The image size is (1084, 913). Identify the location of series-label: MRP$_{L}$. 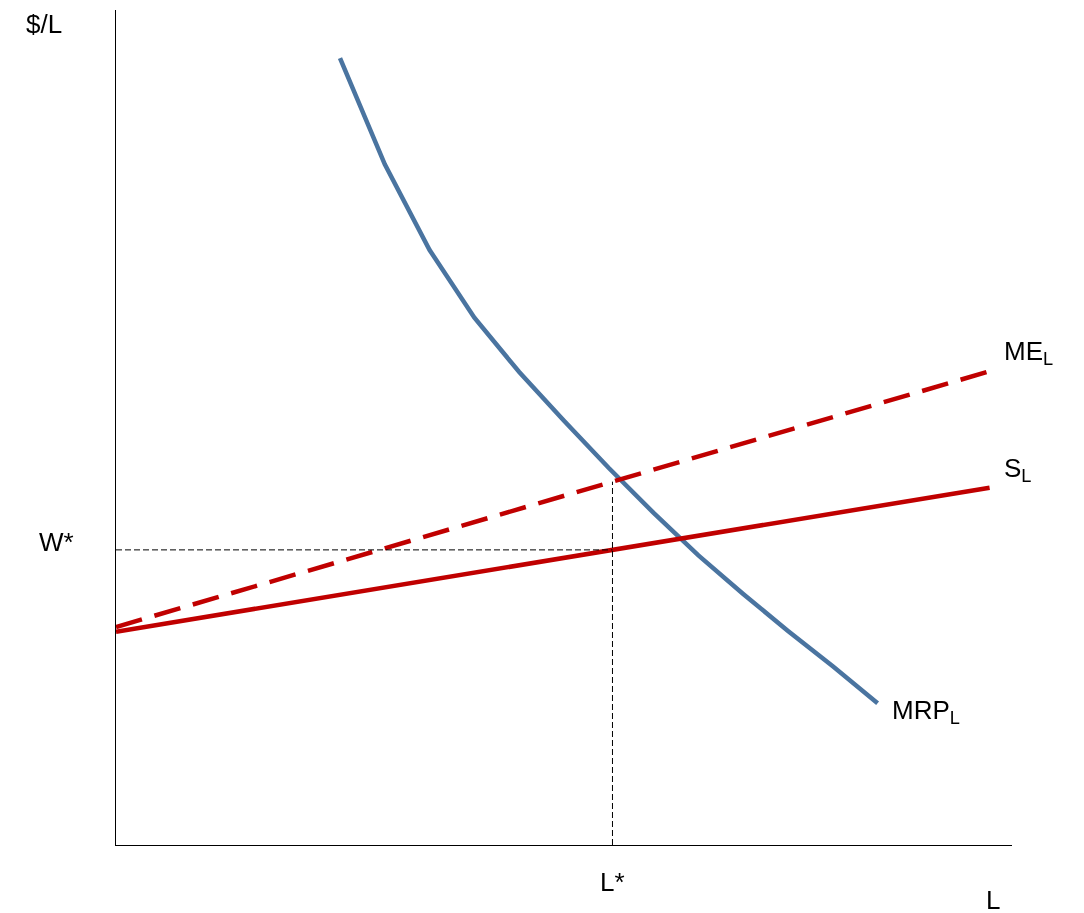
(926, 712).